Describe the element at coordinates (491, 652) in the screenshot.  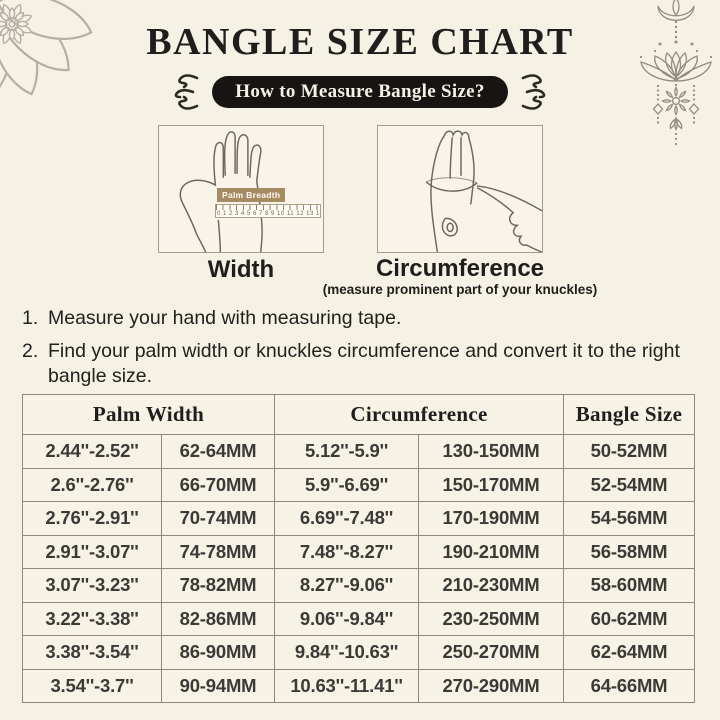
I see `table-cell: 250-270MM` at that location.